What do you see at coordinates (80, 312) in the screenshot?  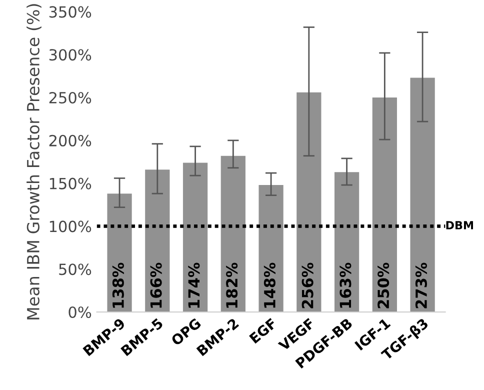 I see `y-tick-label: 0%` at bounding box center [80, 312].